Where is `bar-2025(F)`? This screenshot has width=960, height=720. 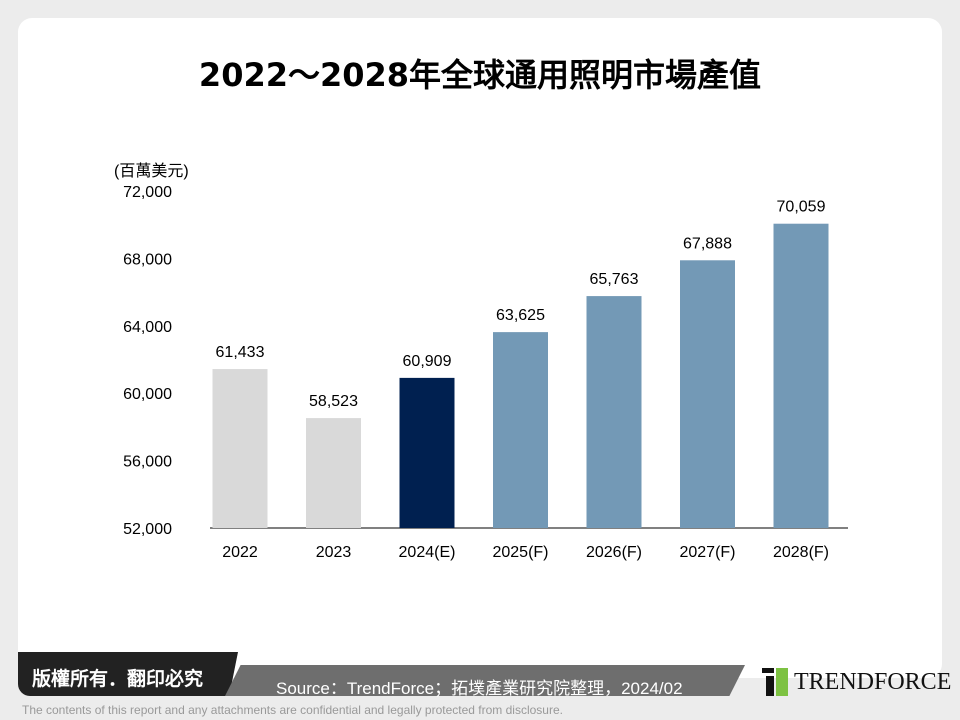
bar-2025(F) is located at coordinates (520, 430).